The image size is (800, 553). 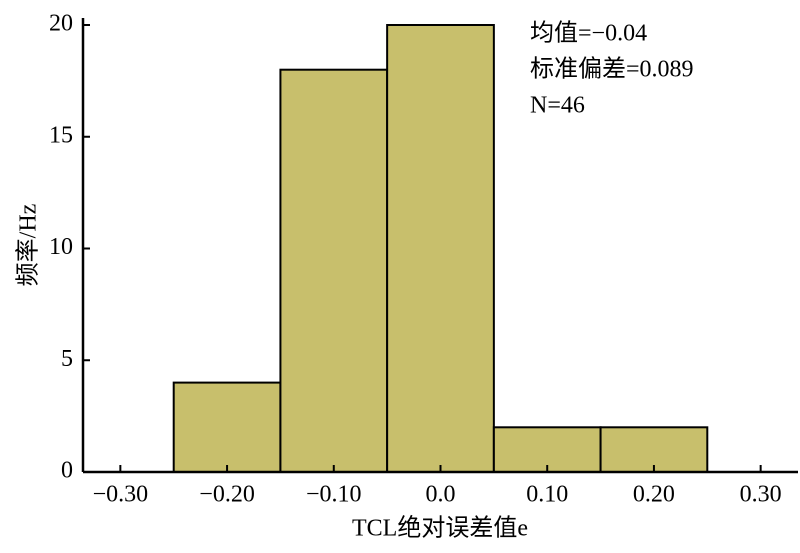 What do you see at coordinates (67, 471) in the screenshot?
I see `y-tick-label: 0` at bounding box center [67, 471].